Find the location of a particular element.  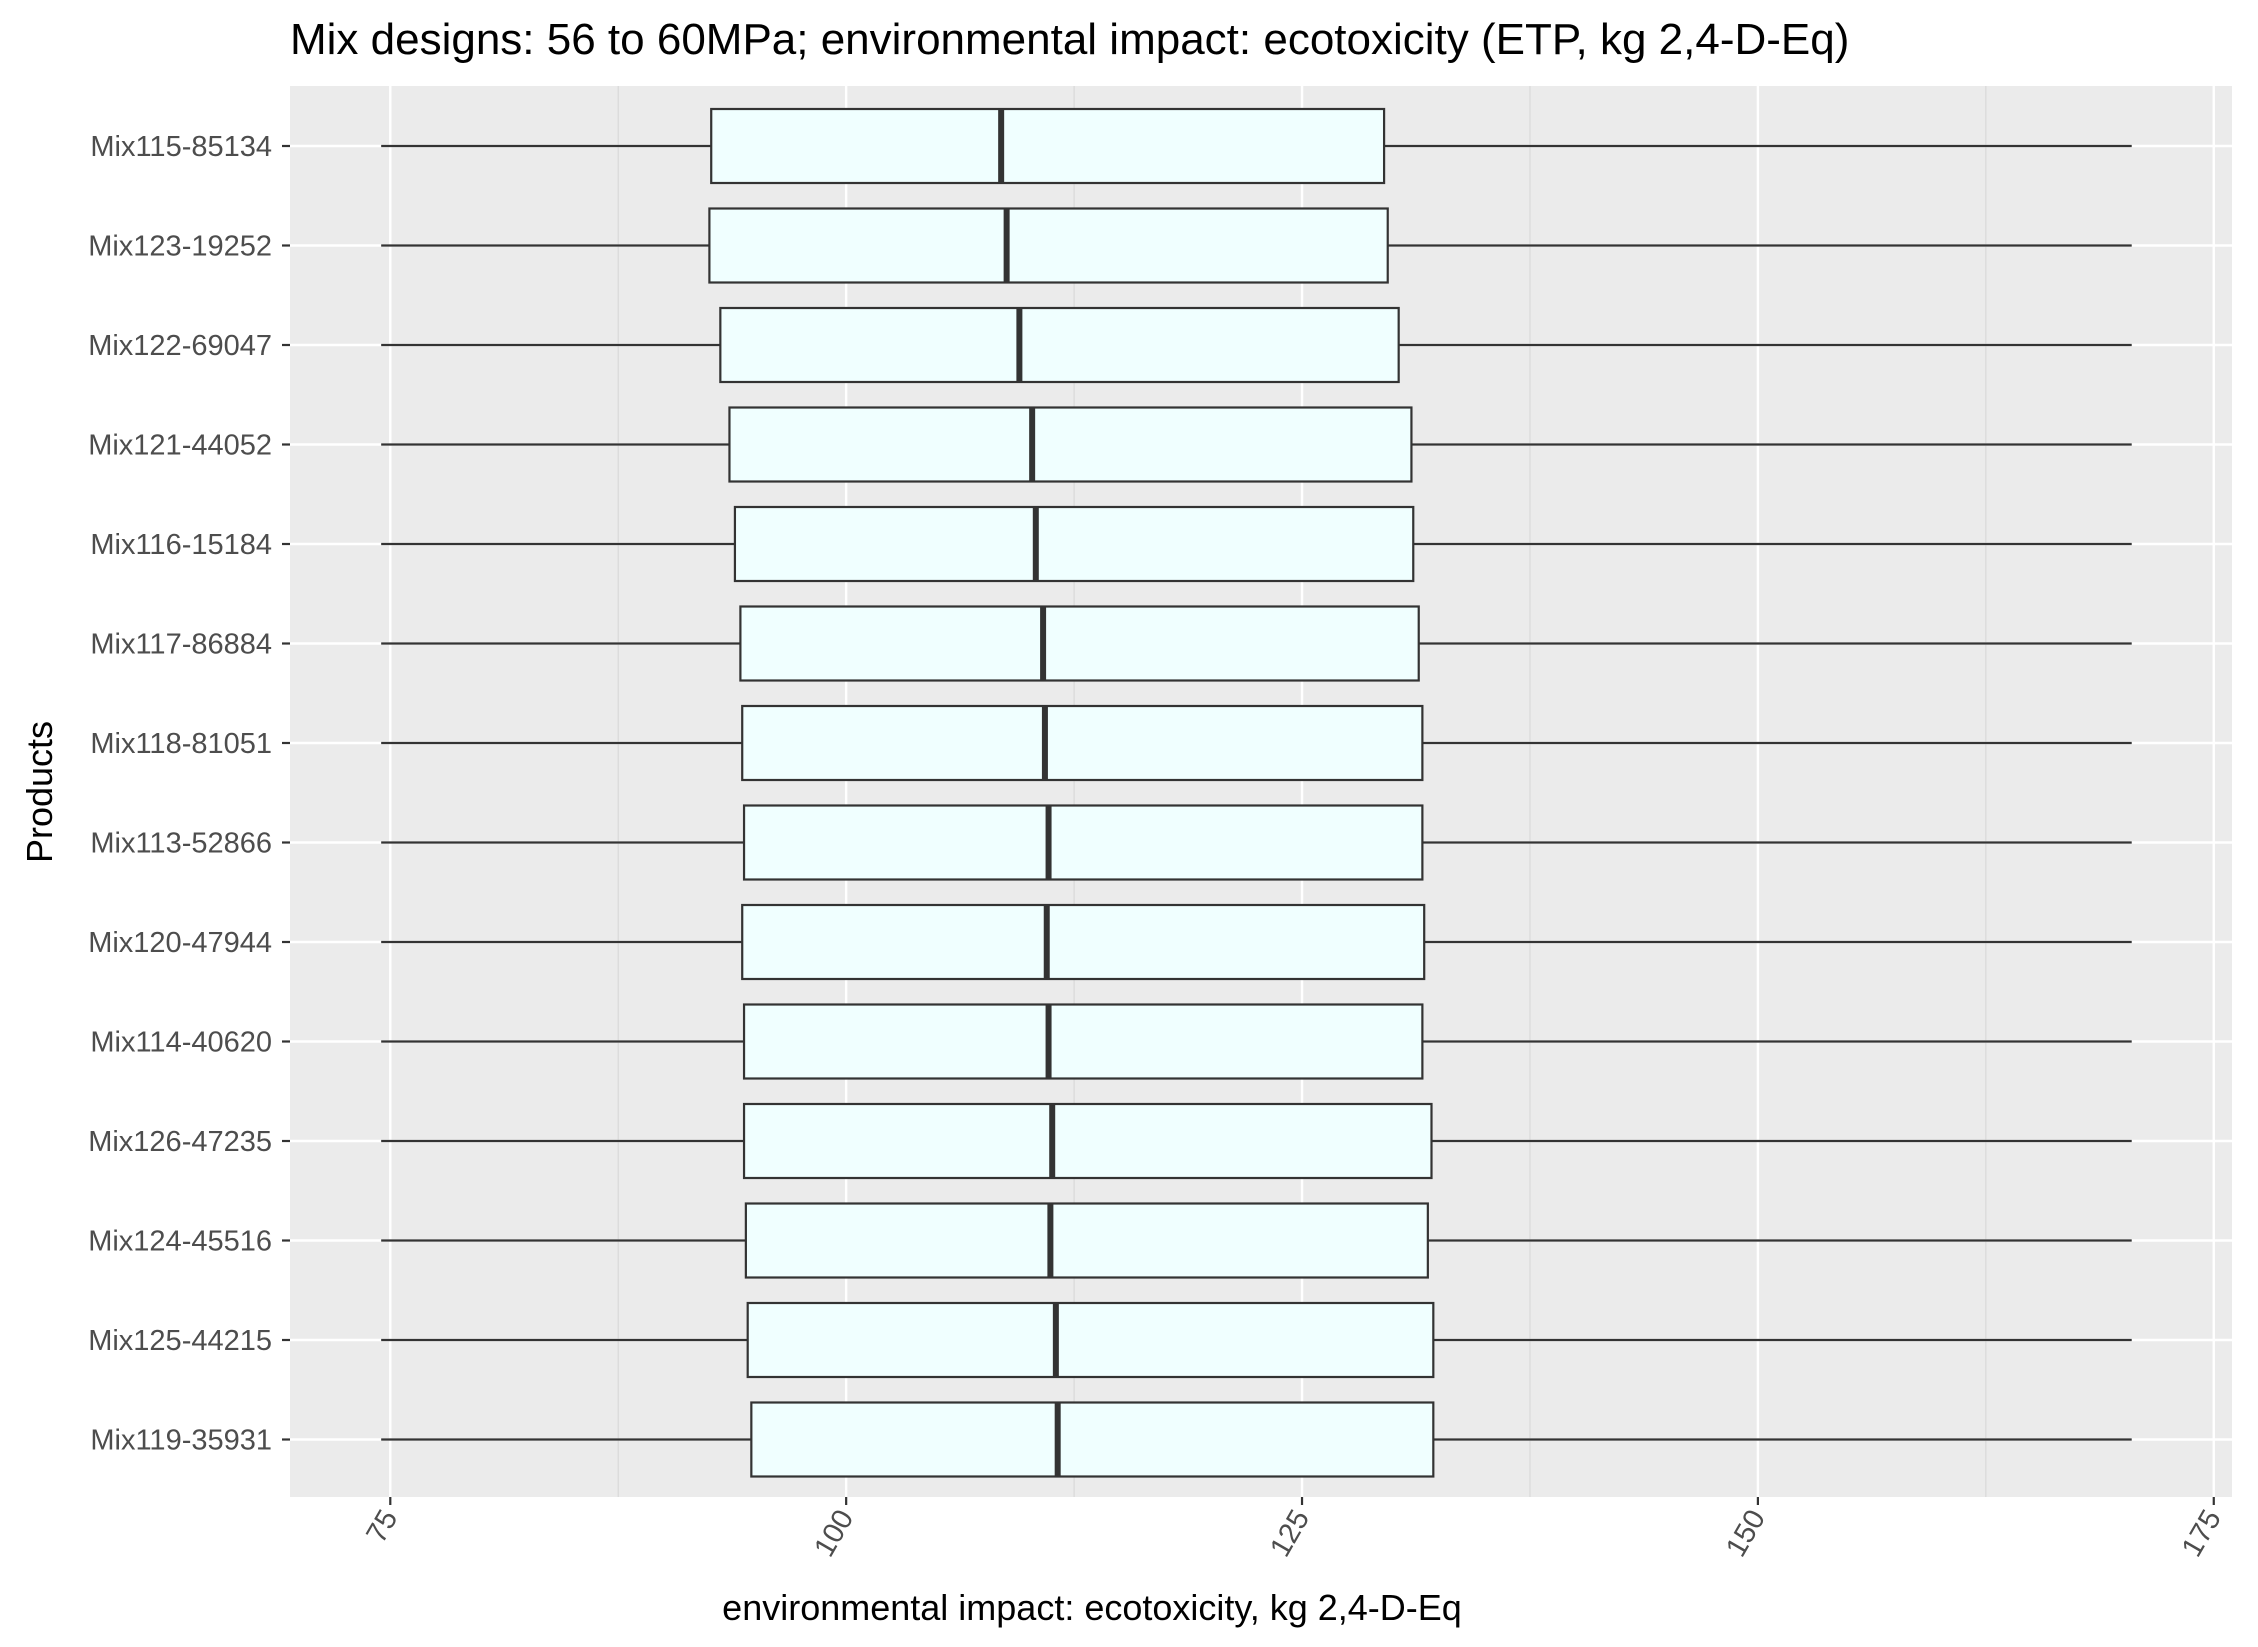

y-tick-label: Mix123-19252 is located at coordinates (180, 247).